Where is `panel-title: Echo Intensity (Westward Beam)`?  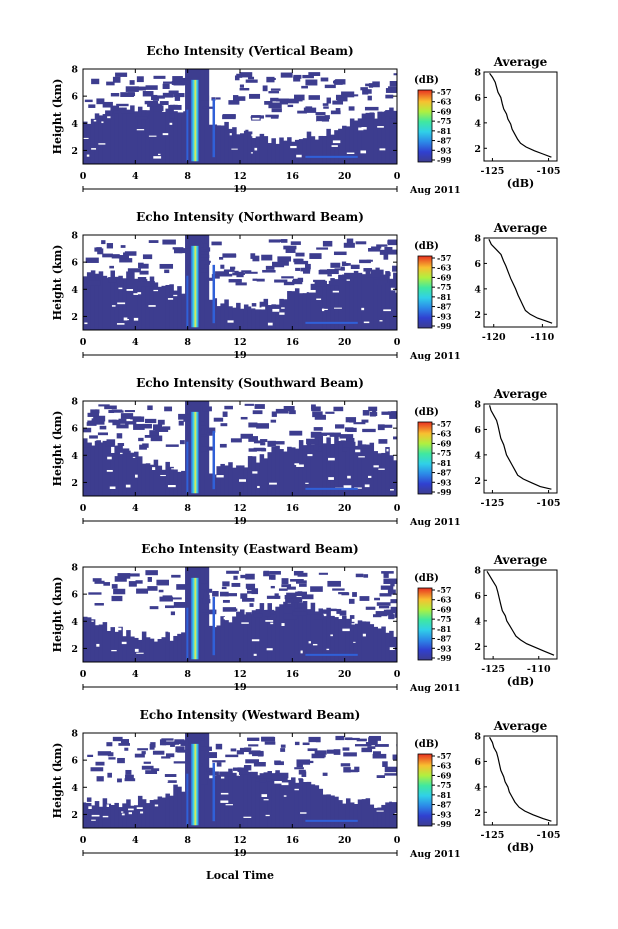 panel-title: Echo Intensity (Westward Beam) is located at coordinates (250, 715).